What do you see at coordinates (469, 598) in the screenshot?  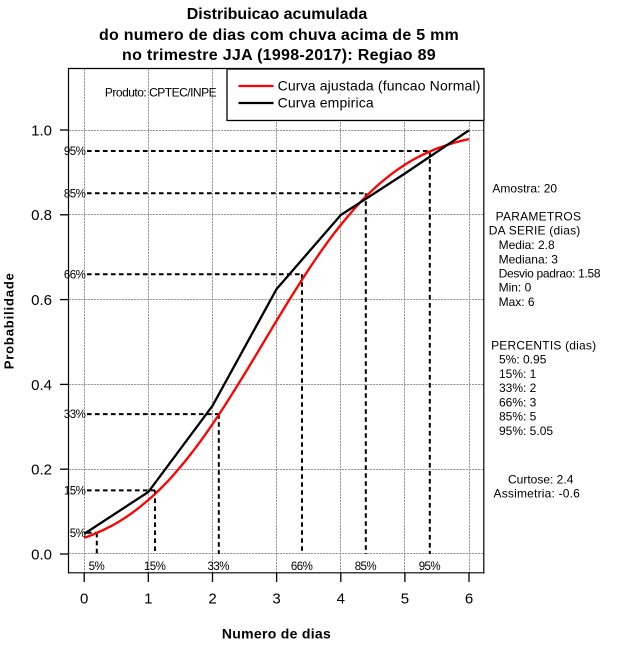 I see `svg-text: 6` at bounding box center [469, 598].